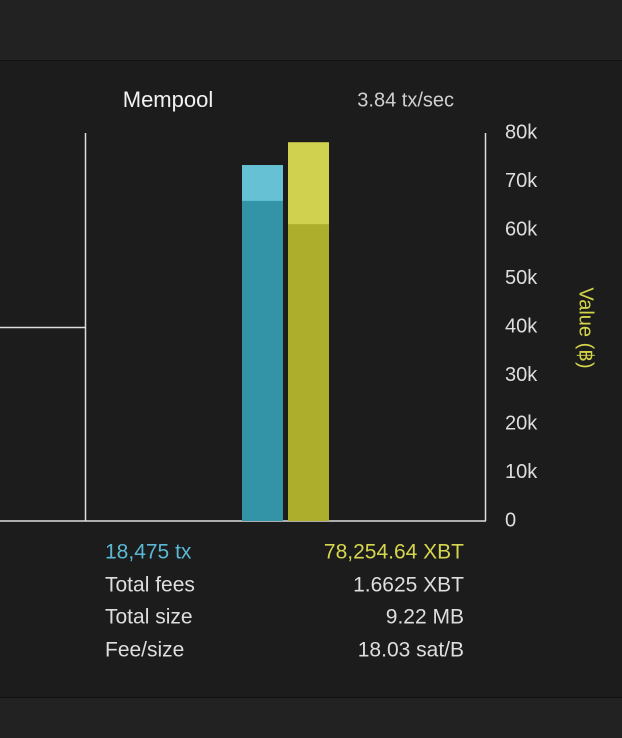 This screenshot has height=738, width=622. Describe the element at coordinates (521, 278) in the screenshot. I see `y-tick-label: 50k` at that location.